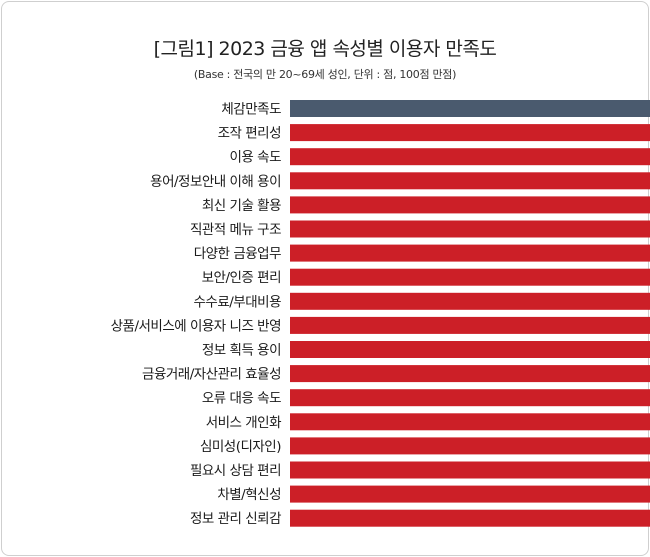 The image size is (650, 557). What do you see at coordinates (196, 326) in the screenshot?
I see `category-label-9: 상품/서비스에 이용자 니즈 반영` at bounding box center [196, 326].